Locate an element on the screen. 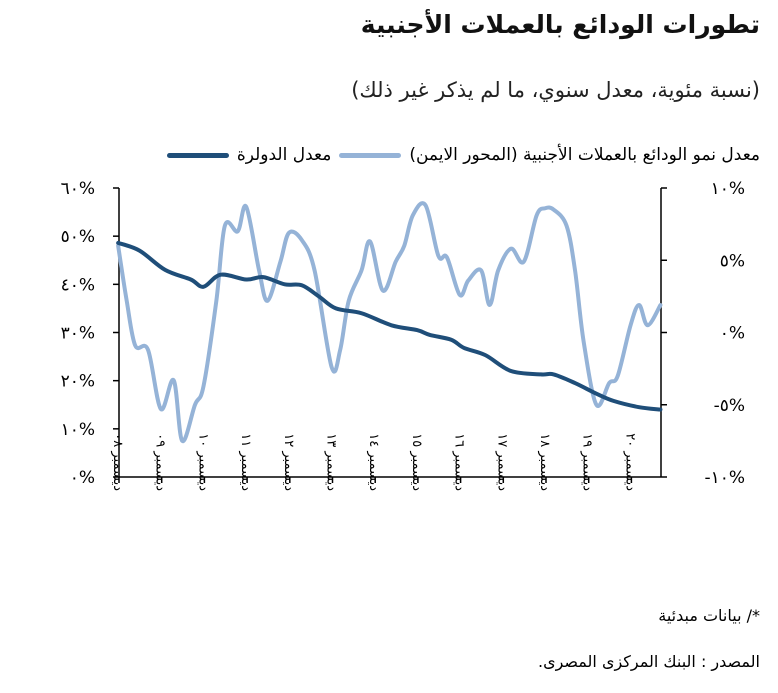  legend-swatch-deposit-growth is located at coordinates (370, 155).